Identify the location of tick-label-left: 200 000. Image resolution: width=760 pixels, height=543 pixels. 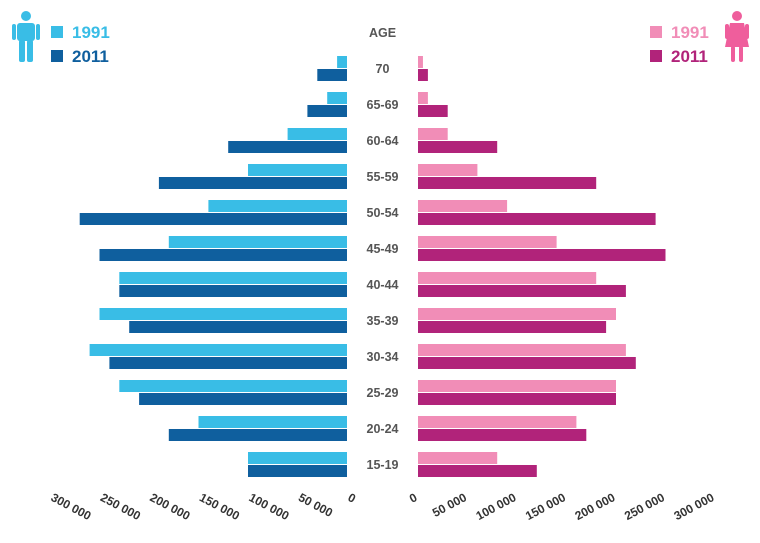
(170, 506).